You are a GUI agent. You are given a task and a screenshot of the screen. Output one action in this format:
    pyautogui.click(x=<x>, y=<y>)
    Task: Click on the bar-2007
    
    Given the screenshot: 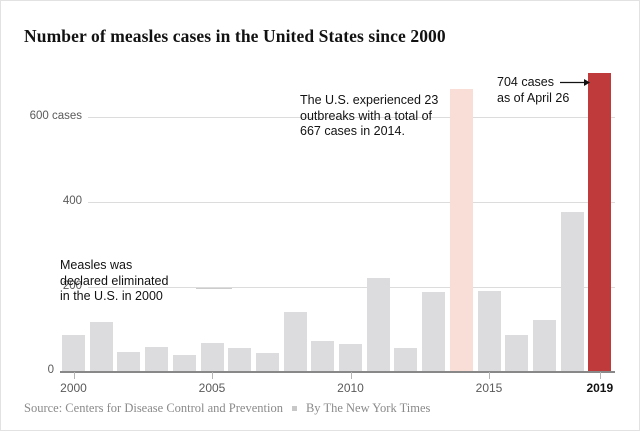 What is the action you would take?
    pyautogui.click(x=267, y=361)
    